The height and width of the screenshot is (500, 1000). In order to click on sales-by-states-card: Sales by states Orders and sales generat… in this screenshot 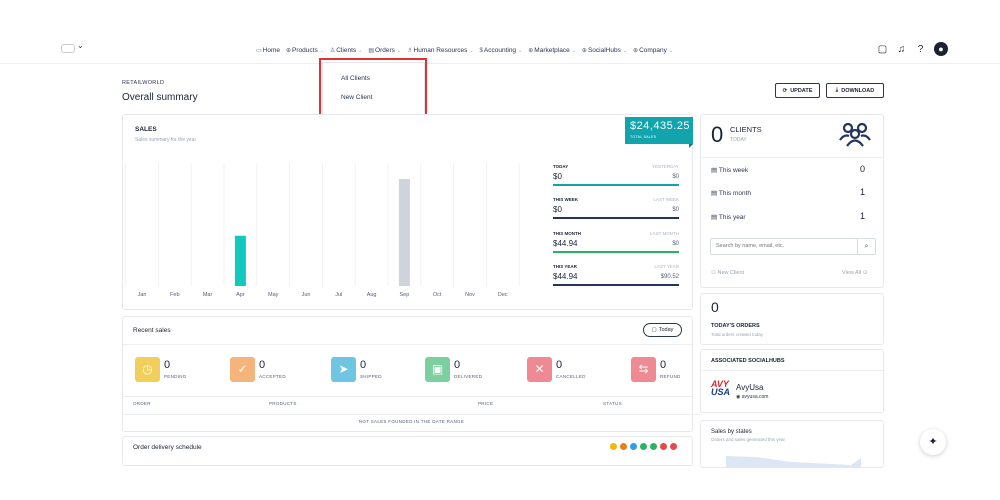, I will do `click(792, 444)`.